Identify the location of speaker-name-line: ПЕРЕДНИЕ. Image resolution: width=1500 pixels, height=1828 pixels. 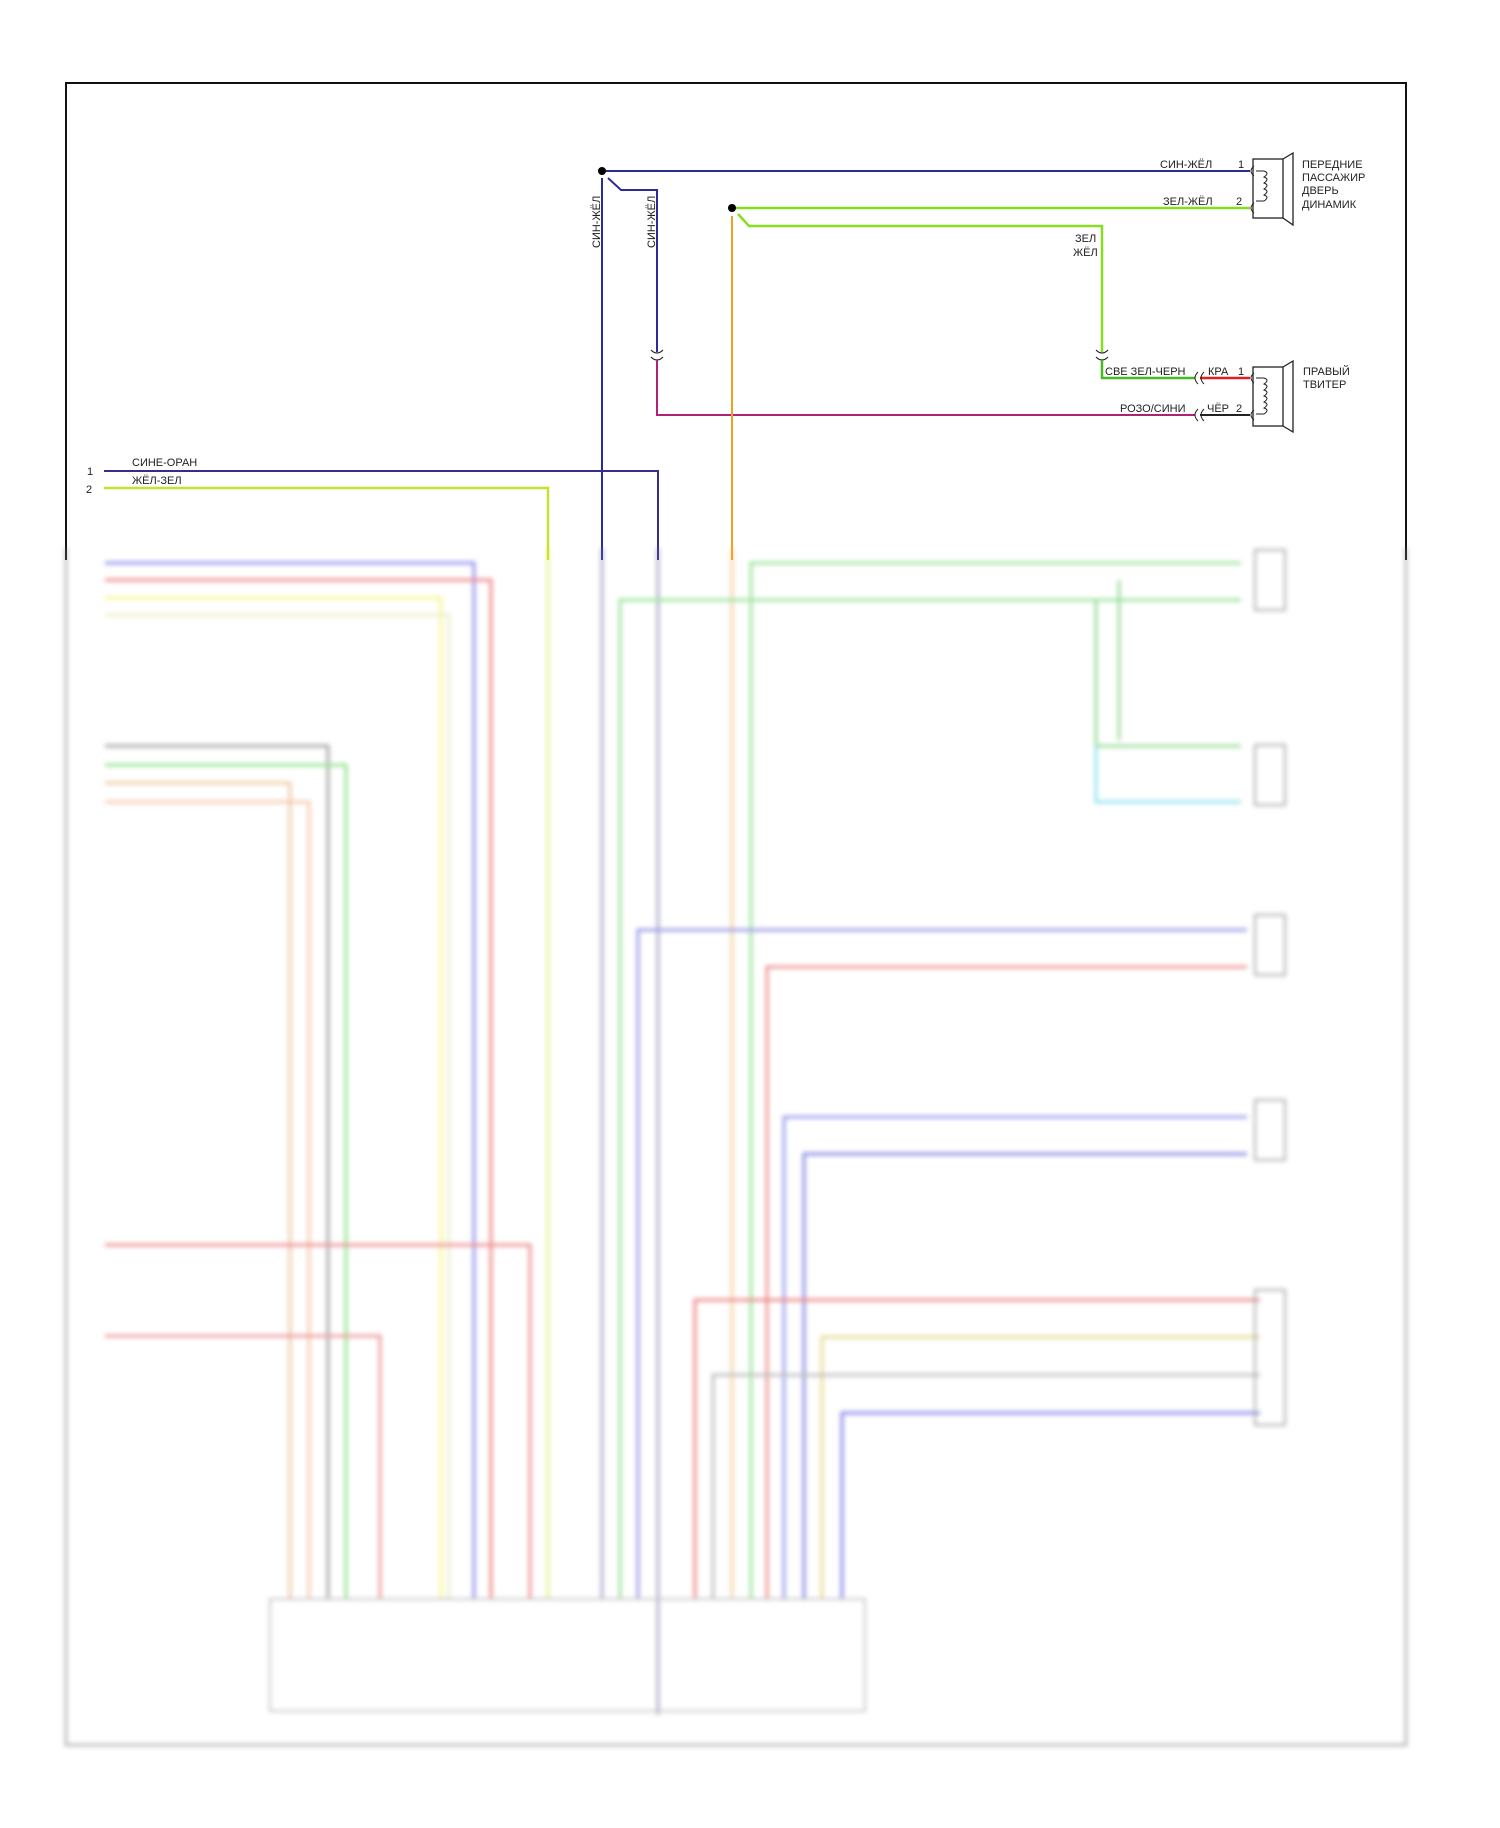
(1332, 165).